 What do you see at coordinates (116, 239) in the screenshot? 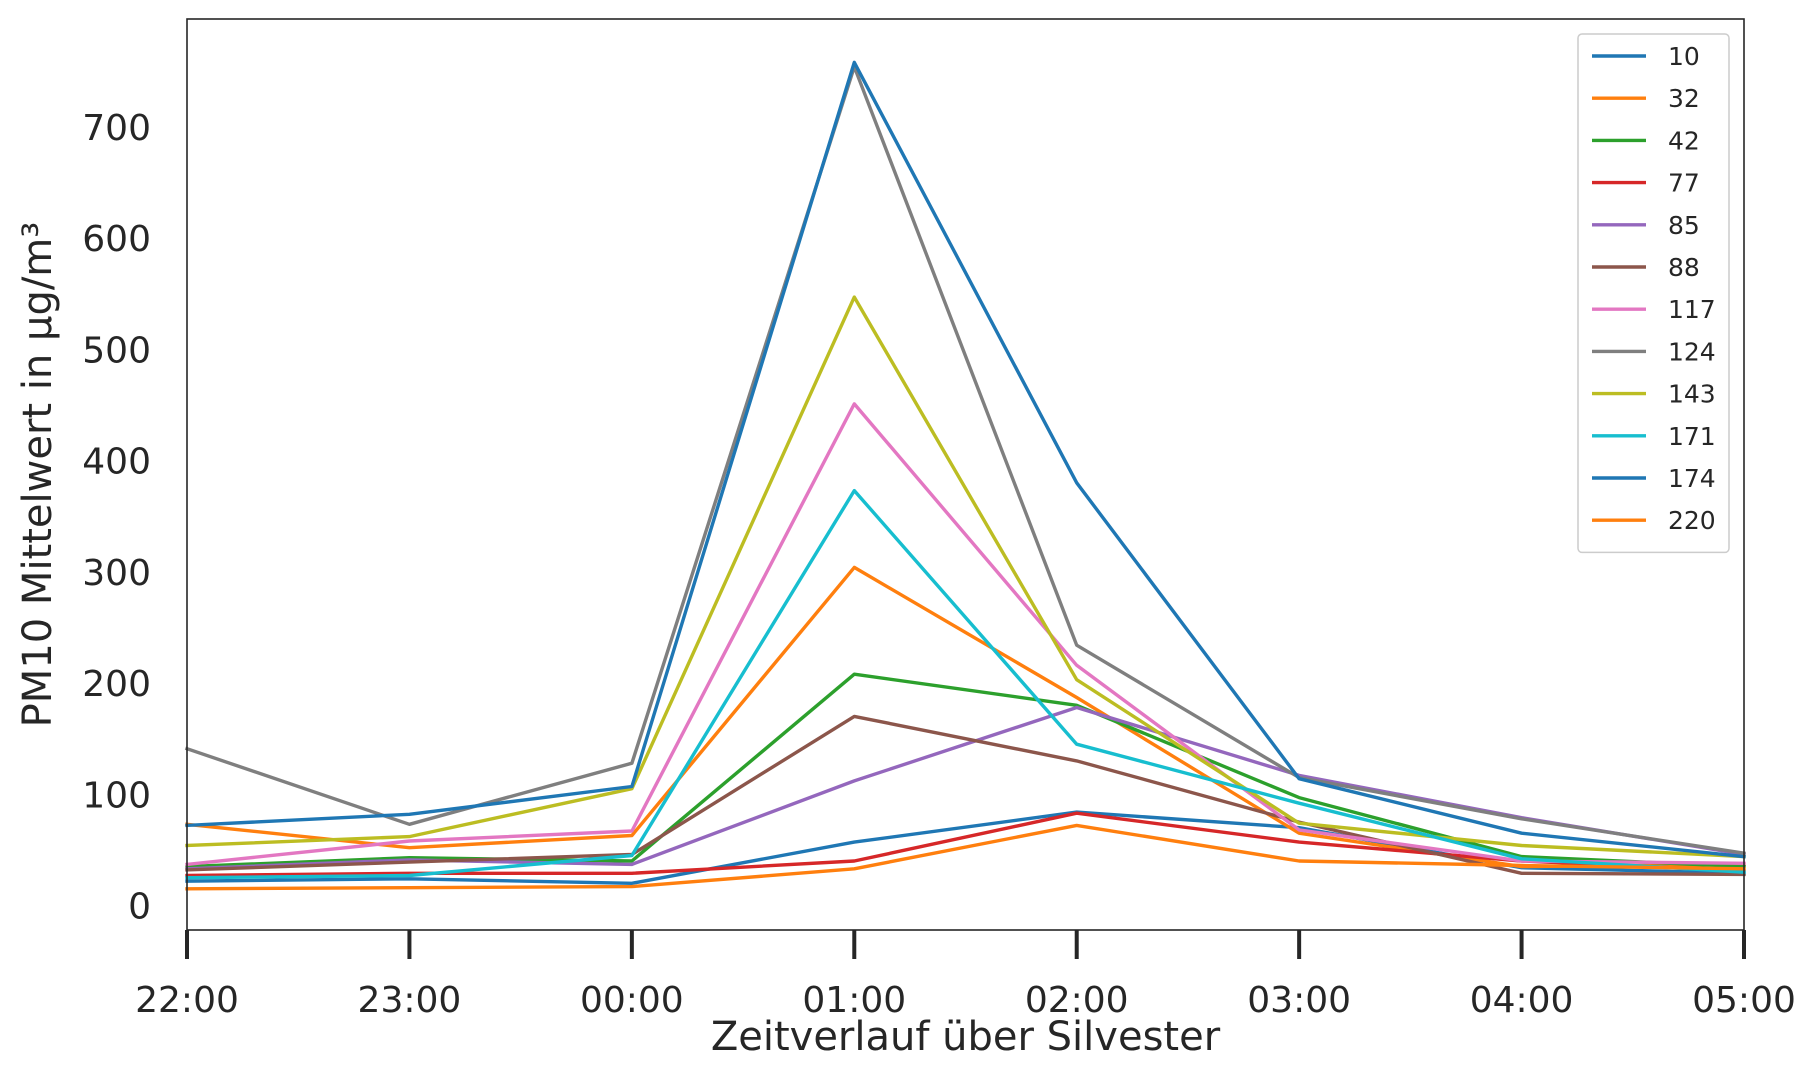
I see `y-tick-label: 600` at bounding box center [116, 239].